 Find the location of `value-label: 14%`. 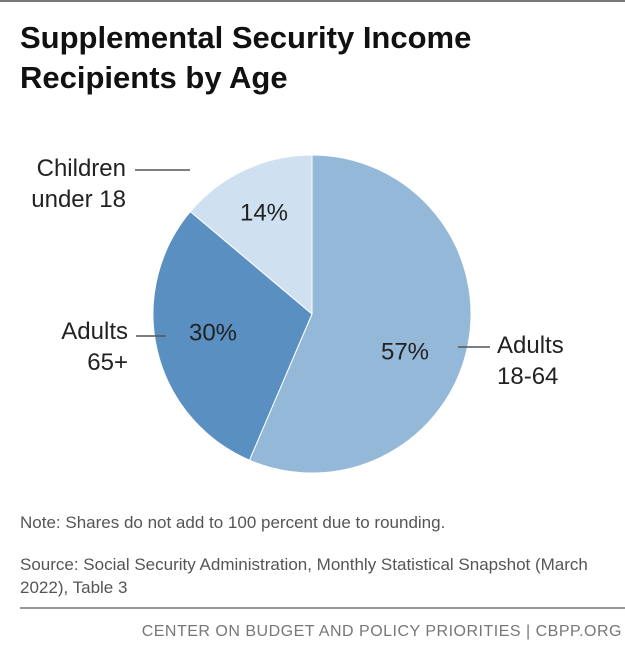

value-label: 14% is located at coordinates (264, 212).